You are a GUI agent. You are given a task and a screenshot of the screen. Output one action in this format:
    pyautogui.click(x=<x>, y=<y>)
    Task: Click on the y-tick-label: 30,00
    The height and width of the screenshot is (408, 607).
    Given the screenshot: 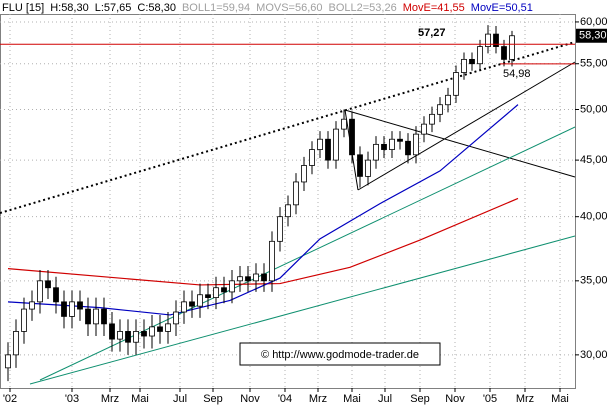 What is the action you would take?
    pyautogui.click(x=593, y=355)
    